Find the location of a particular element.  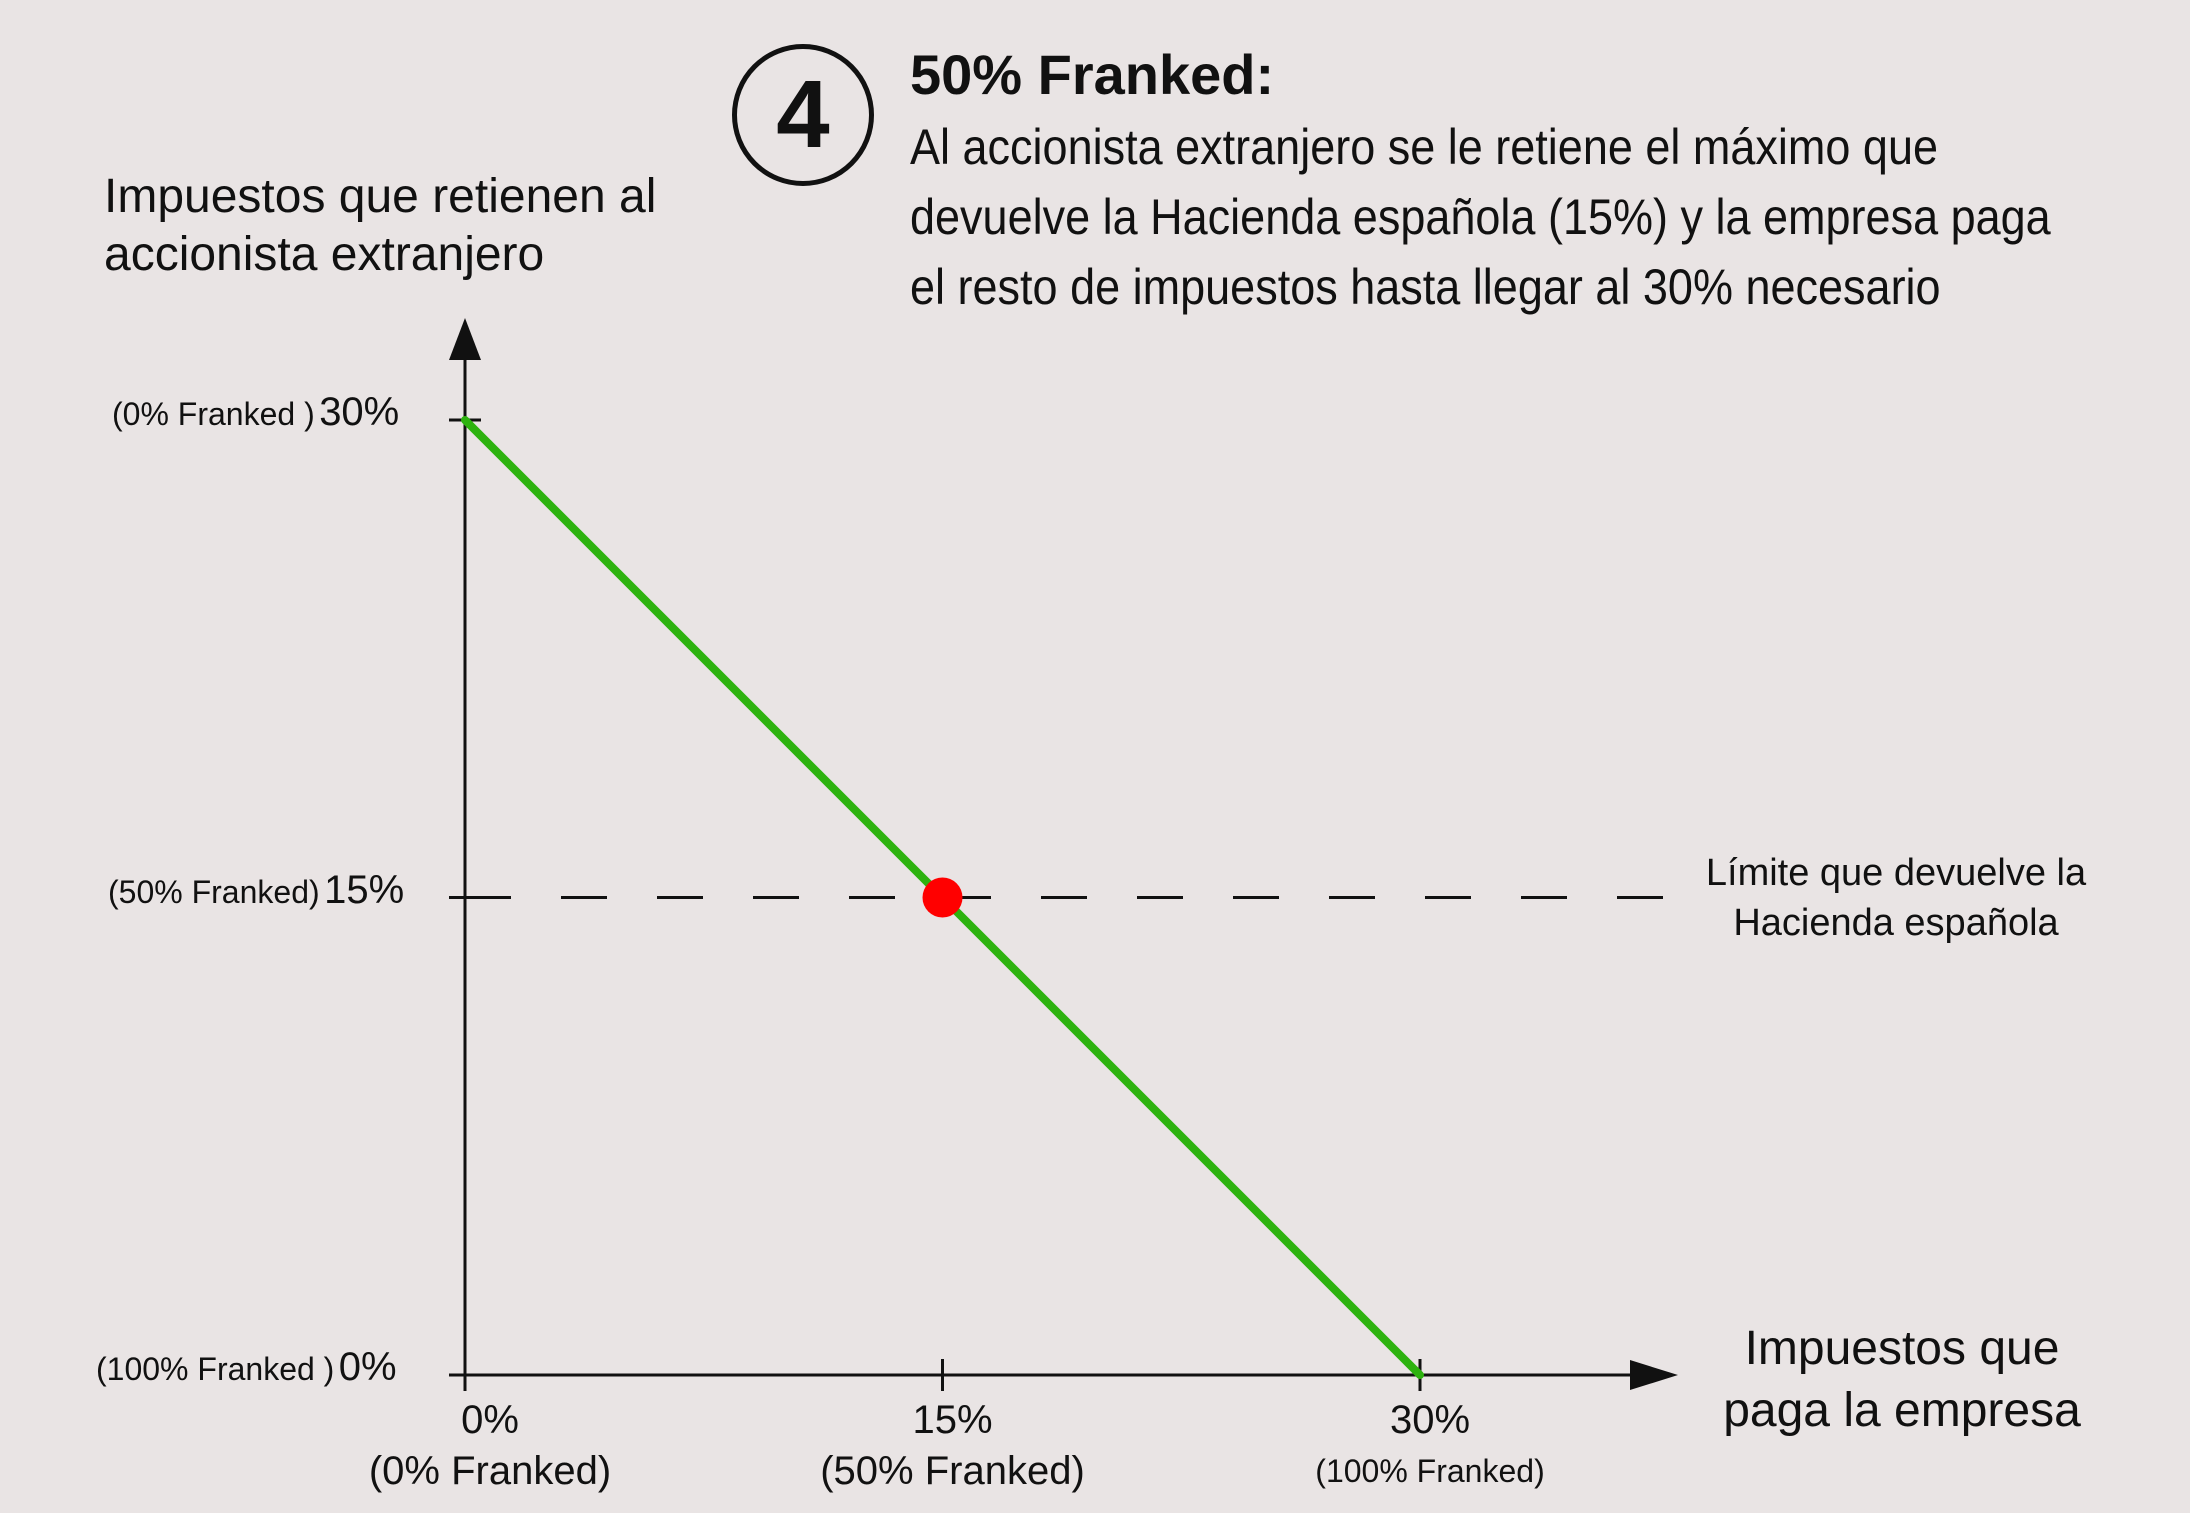

highlight-point is located at coordinates (942, 897).